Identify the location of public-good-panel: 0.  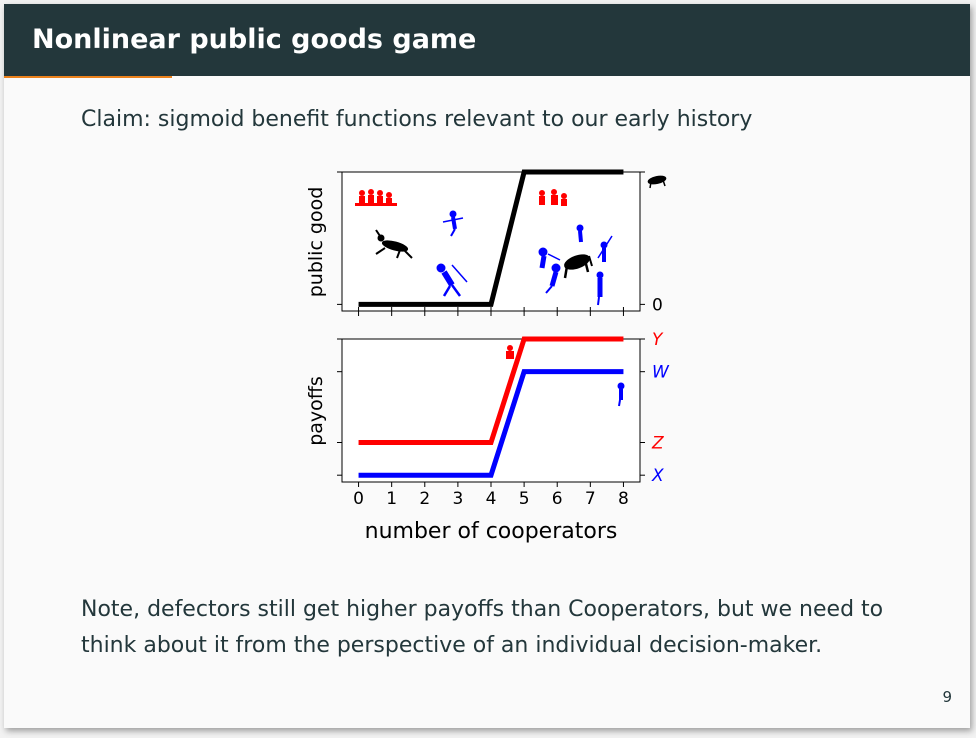
(486, 242).